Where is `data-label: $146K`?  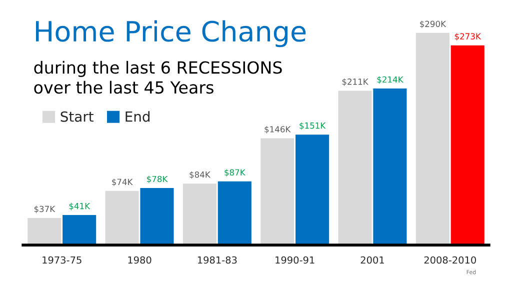
data-label: $146K is located at coordinates (277, 130).